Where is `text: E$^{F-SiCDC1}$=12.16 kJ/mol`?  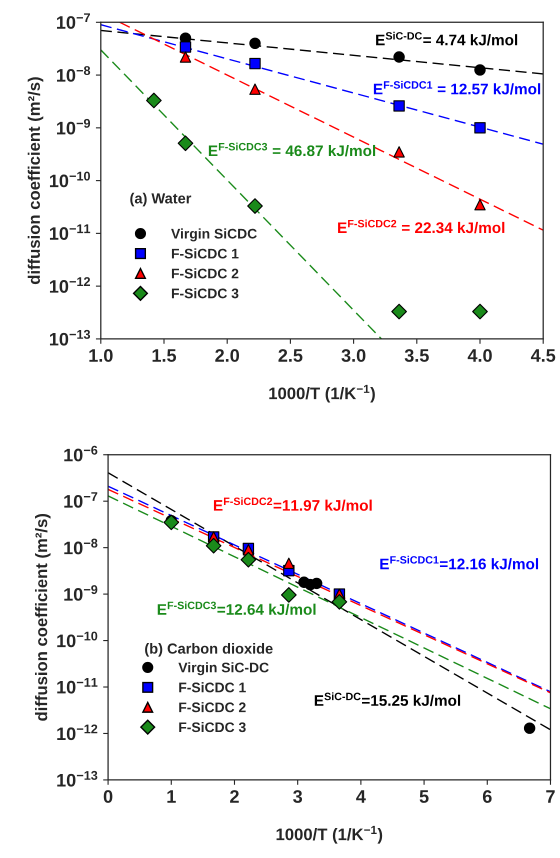
text: E$^{F-SiCDC1}$=12.16 kJ/mol is located at coordinates (459, 563).